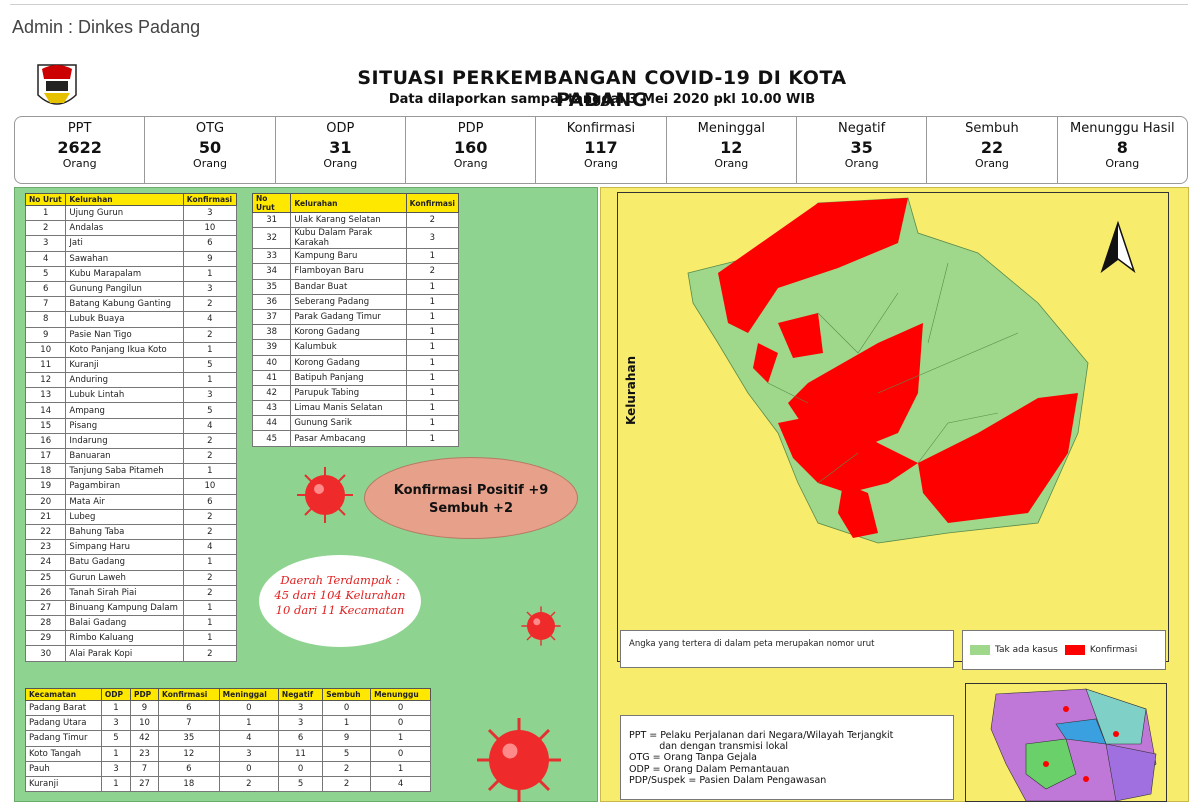 This screenshot has height=805, width=1200. I want to click on table-row: Koto Tangah 1 23 12 3 11 5 0, so click(228, 753).